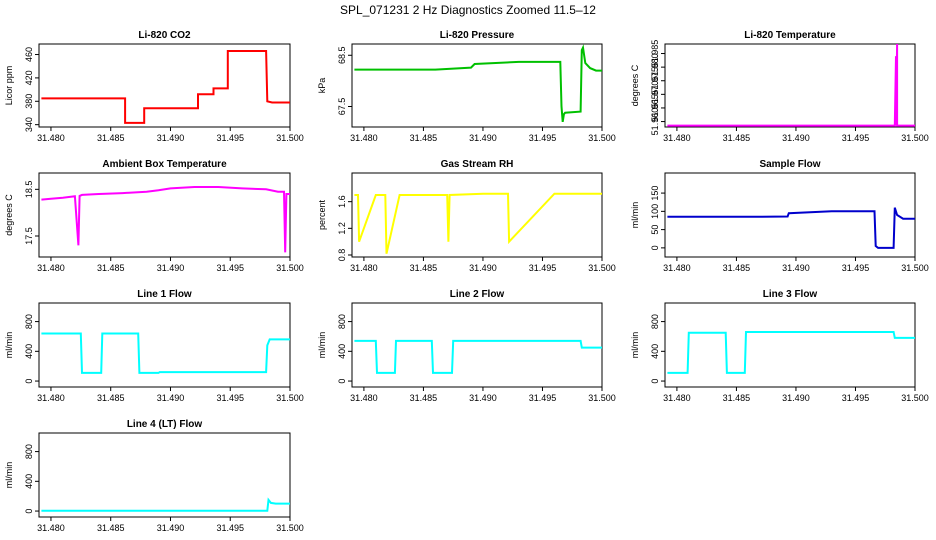 This screenshot has height=540, width=936. What do you see at coordinates (477, 164) in the screenshot?
I see `chart-title: Gas Stream RH` at bounding box center [477, 164].